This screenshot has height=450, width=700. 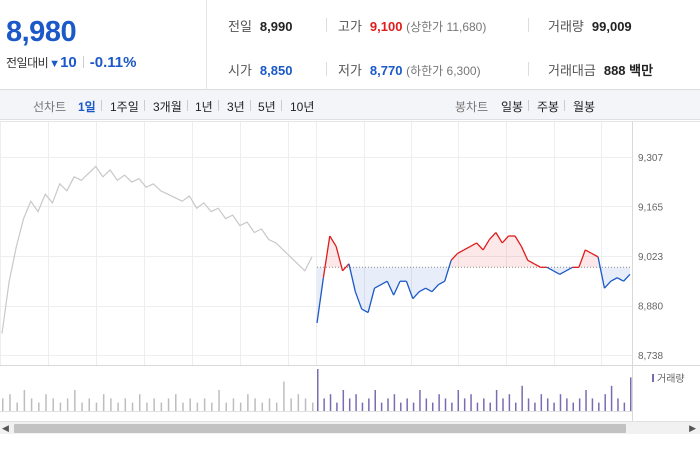 What do you see at coordinates (276, 26) in the screenshot?
I see `stat-value: 8,990` at bounding box center [276, 26].